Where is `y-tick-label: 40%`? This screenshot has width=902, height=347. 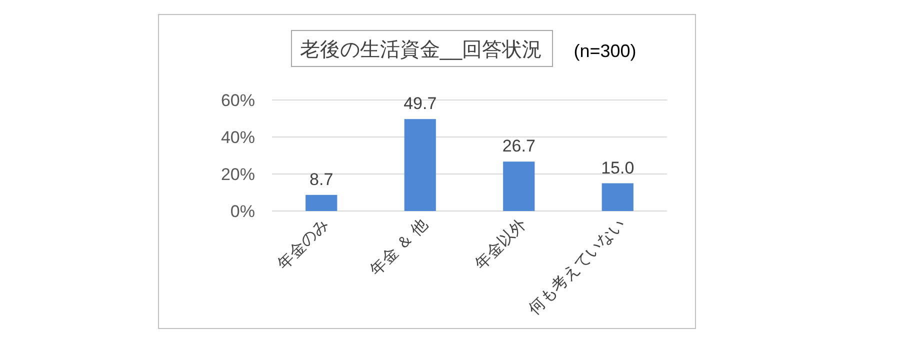
y-tick-label: 40% is located at coordinates (237, 137).